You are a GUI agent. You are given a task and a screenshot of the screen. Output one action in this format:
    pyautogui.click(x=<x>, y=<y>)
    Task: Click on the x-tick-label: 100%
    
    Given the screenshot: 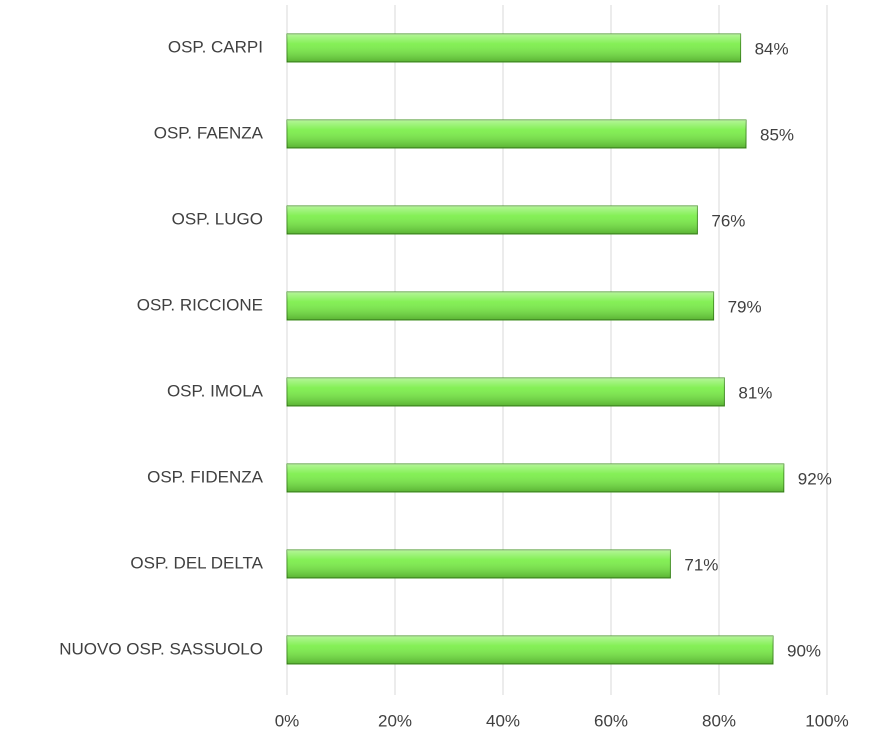 What is the action you would take?
    pyautogui.click(x=826, y=720)
    